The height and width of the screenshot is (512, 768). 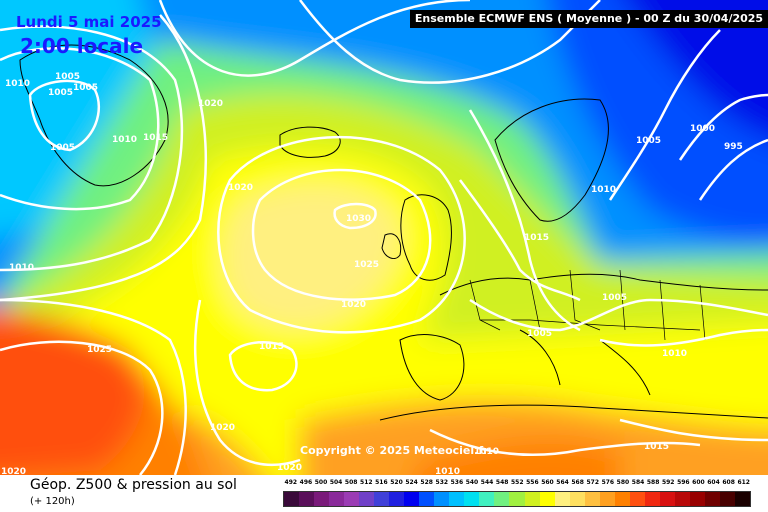 What do you see at coordinates (133, 485) in the screenshot?
I see `parameter-title: Géop. Z500 & pression au sol` at bounding box center [133, 485].